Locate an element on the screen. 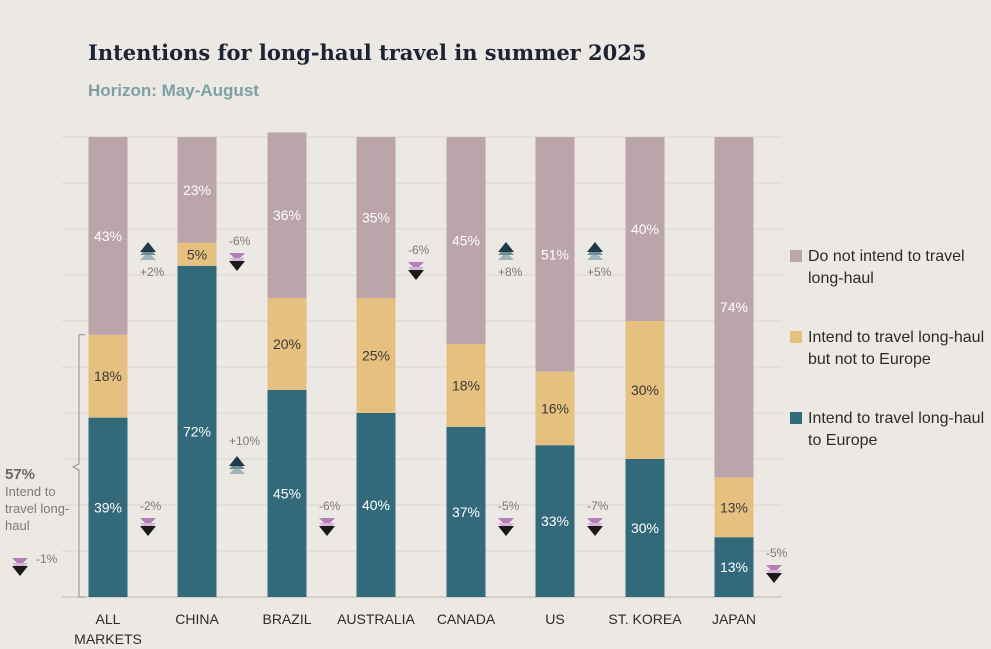  data-label-not-intend-china: 23% is located at coordinates (197, 190).